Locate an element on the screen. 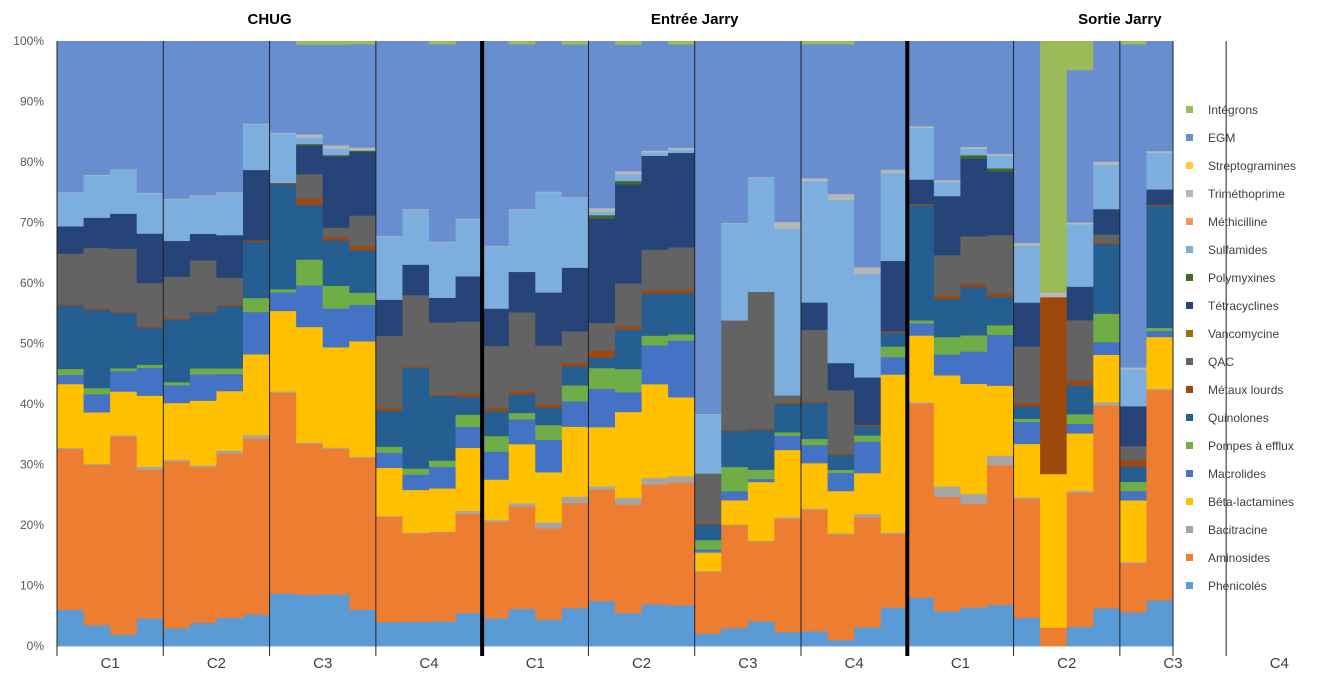 The height and width of the screenshot is (675, 1319). legend-label: Bêta-lactamines is located at coordinates (1251, 502).